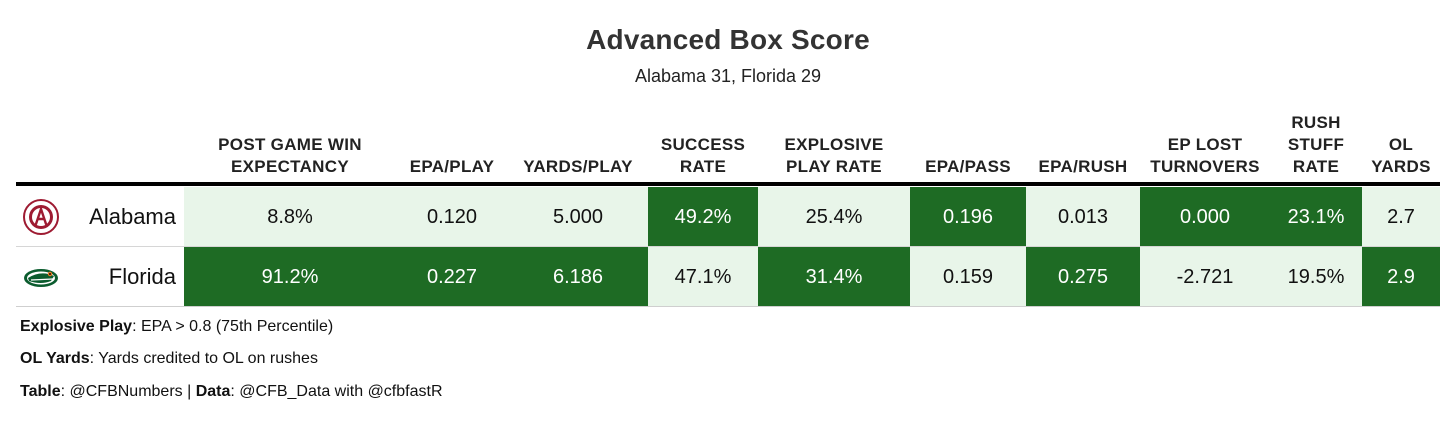 This screenshot has height=427, width=1456. Describe the element at coordinates (1205, 217) in the screenshot. I see `cell-ep-lost-turnovers: 0.000` at that location.